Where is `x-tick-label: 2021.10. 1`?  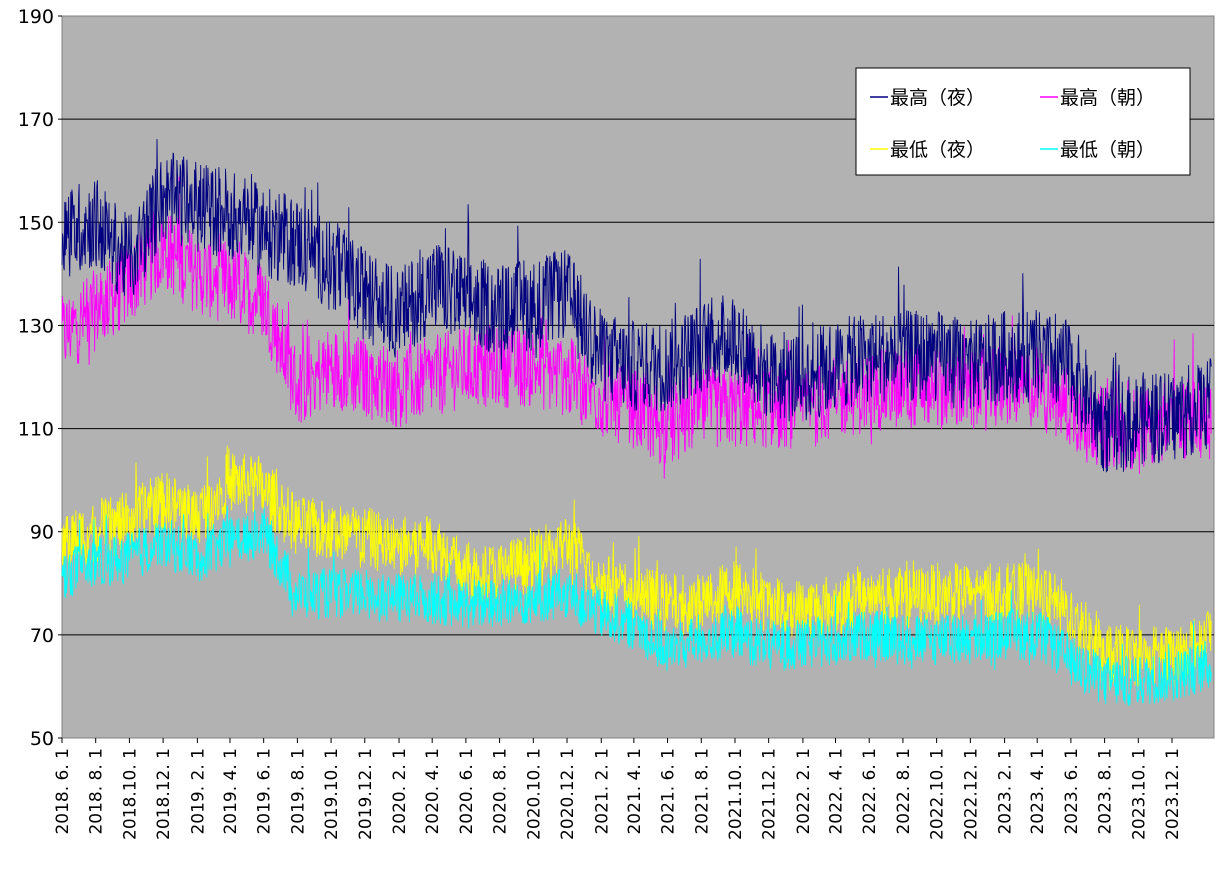
x-tick-label: 2021.10. 1 is located at coordinates (736, 794).